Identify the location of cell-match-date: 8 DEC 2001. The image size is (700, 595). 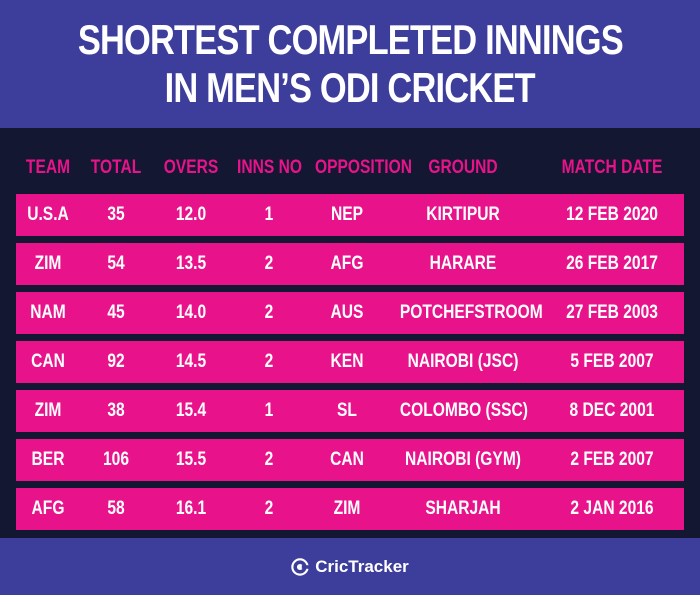
(612, 410).